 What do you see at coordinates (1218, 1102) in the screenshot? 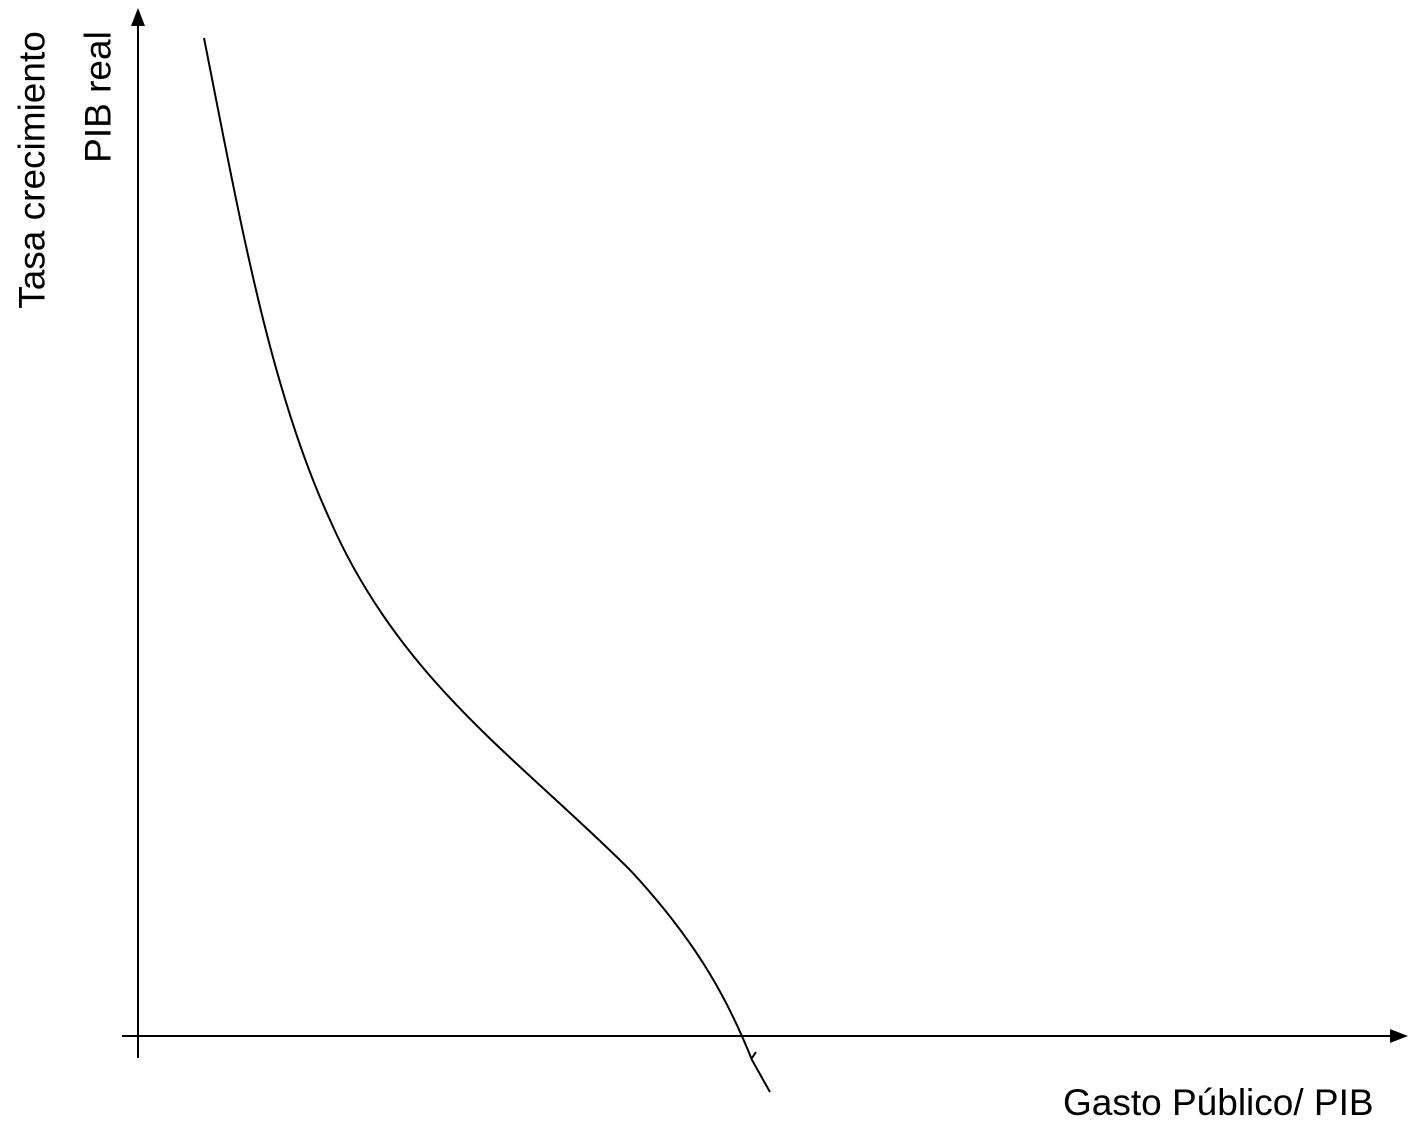
I see `x-axis-label: Gasto Público/ PIB` at bounding box center [1218, 1102].